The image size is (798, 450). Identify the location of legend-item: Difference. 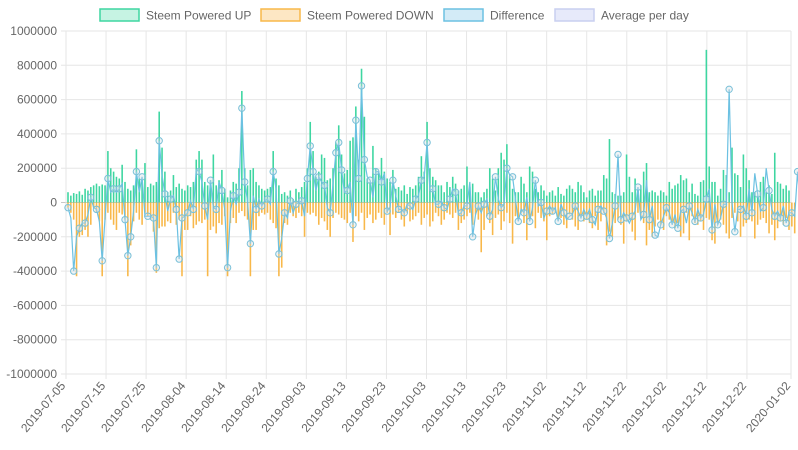
(494, 15).